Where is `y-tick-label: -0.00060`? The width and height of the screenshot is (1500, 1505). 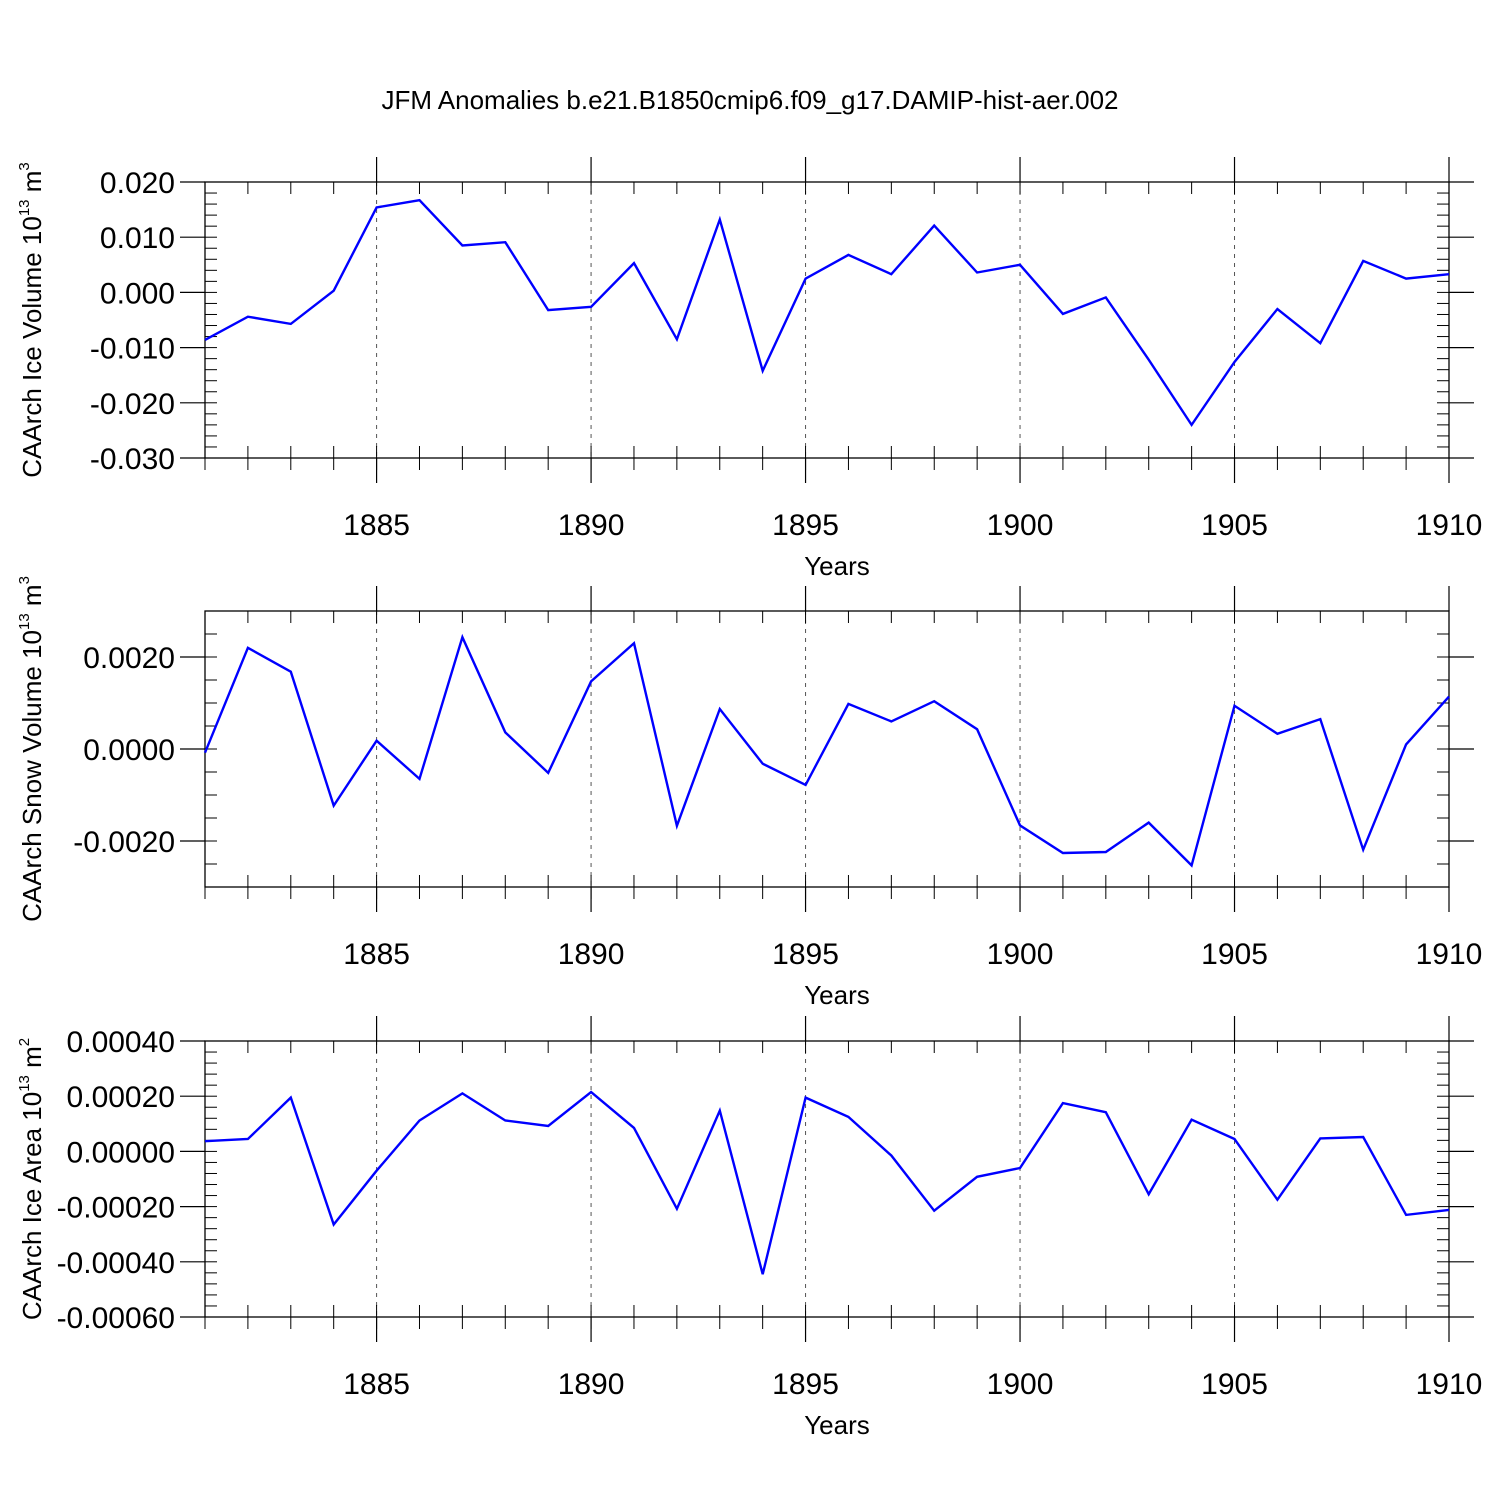
y-tick-label: -0.00060 is located at coordinates (116, 1318).